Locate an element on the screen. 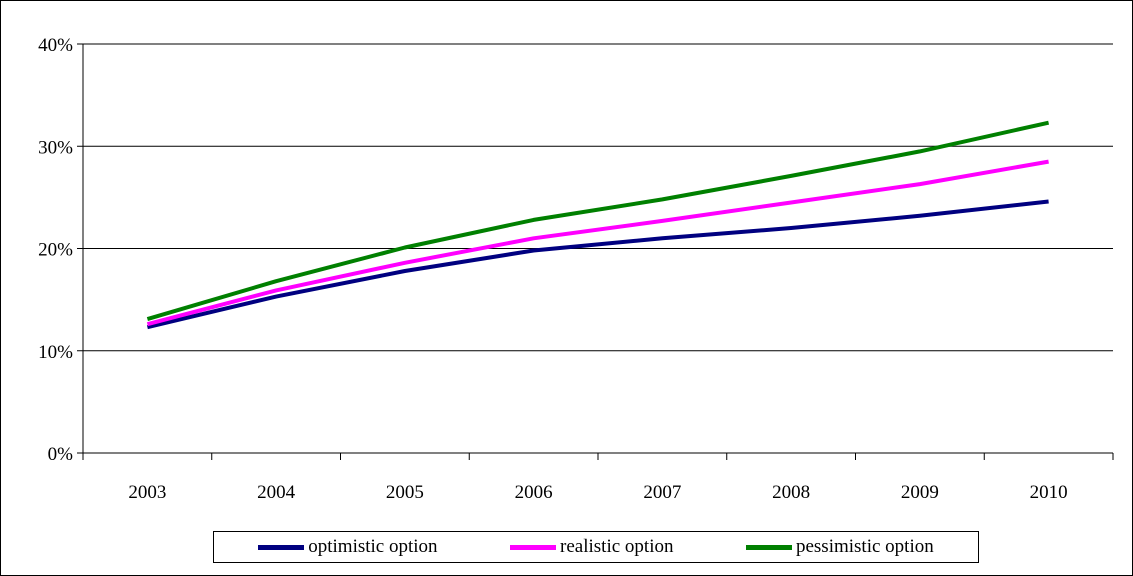 The width and height of the screenshot is (1133, 576). x-tick-label-2006: 2006 is located at coordinates (534, 492).